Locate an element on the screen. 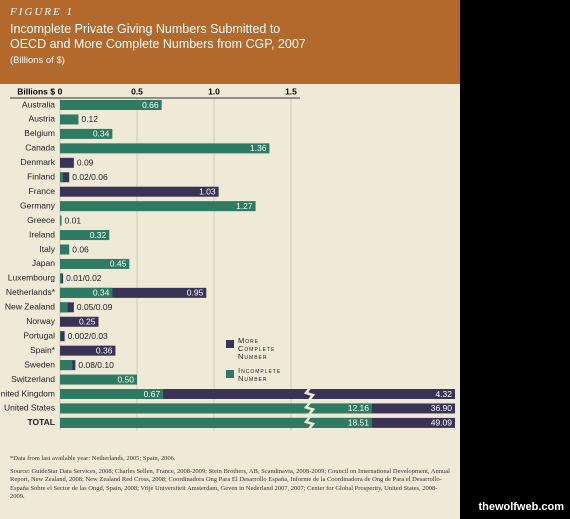 The width and height of the screenshot is (570, 519). value-label: 0.25 is located at coordinates (87, 322).